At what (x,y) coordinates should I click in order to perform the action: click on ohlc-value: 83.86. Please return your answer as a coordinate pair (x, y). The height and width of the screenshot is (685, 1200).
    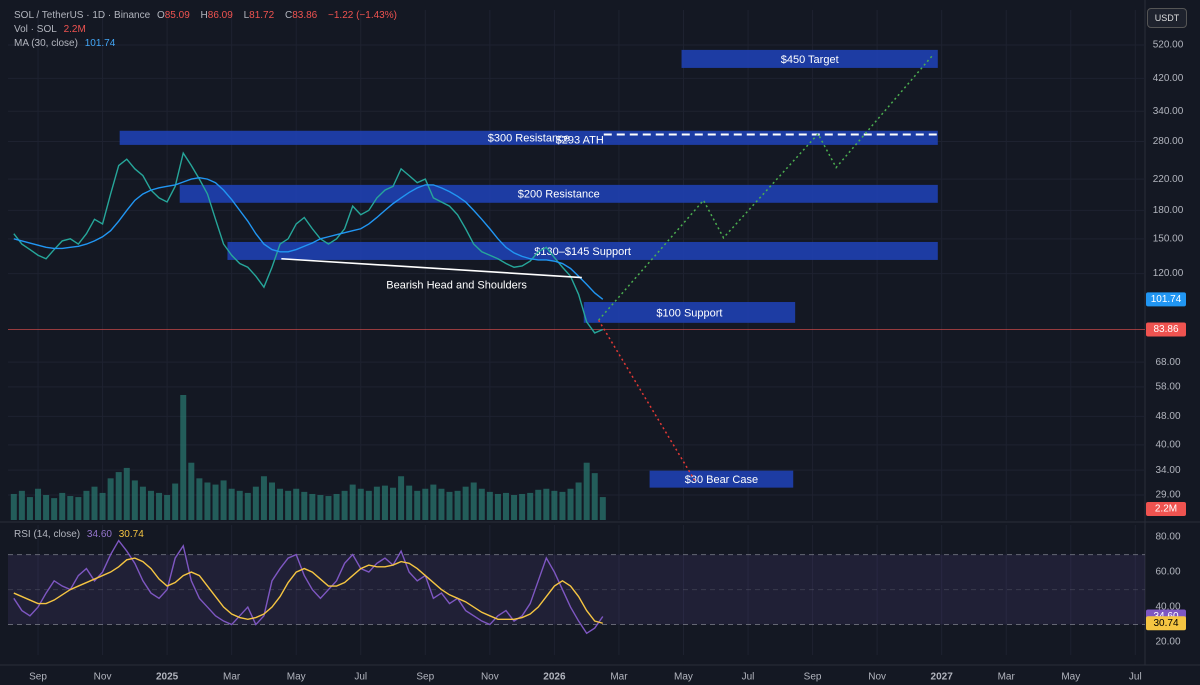
    Looking at the image, I should click on (305, 15).